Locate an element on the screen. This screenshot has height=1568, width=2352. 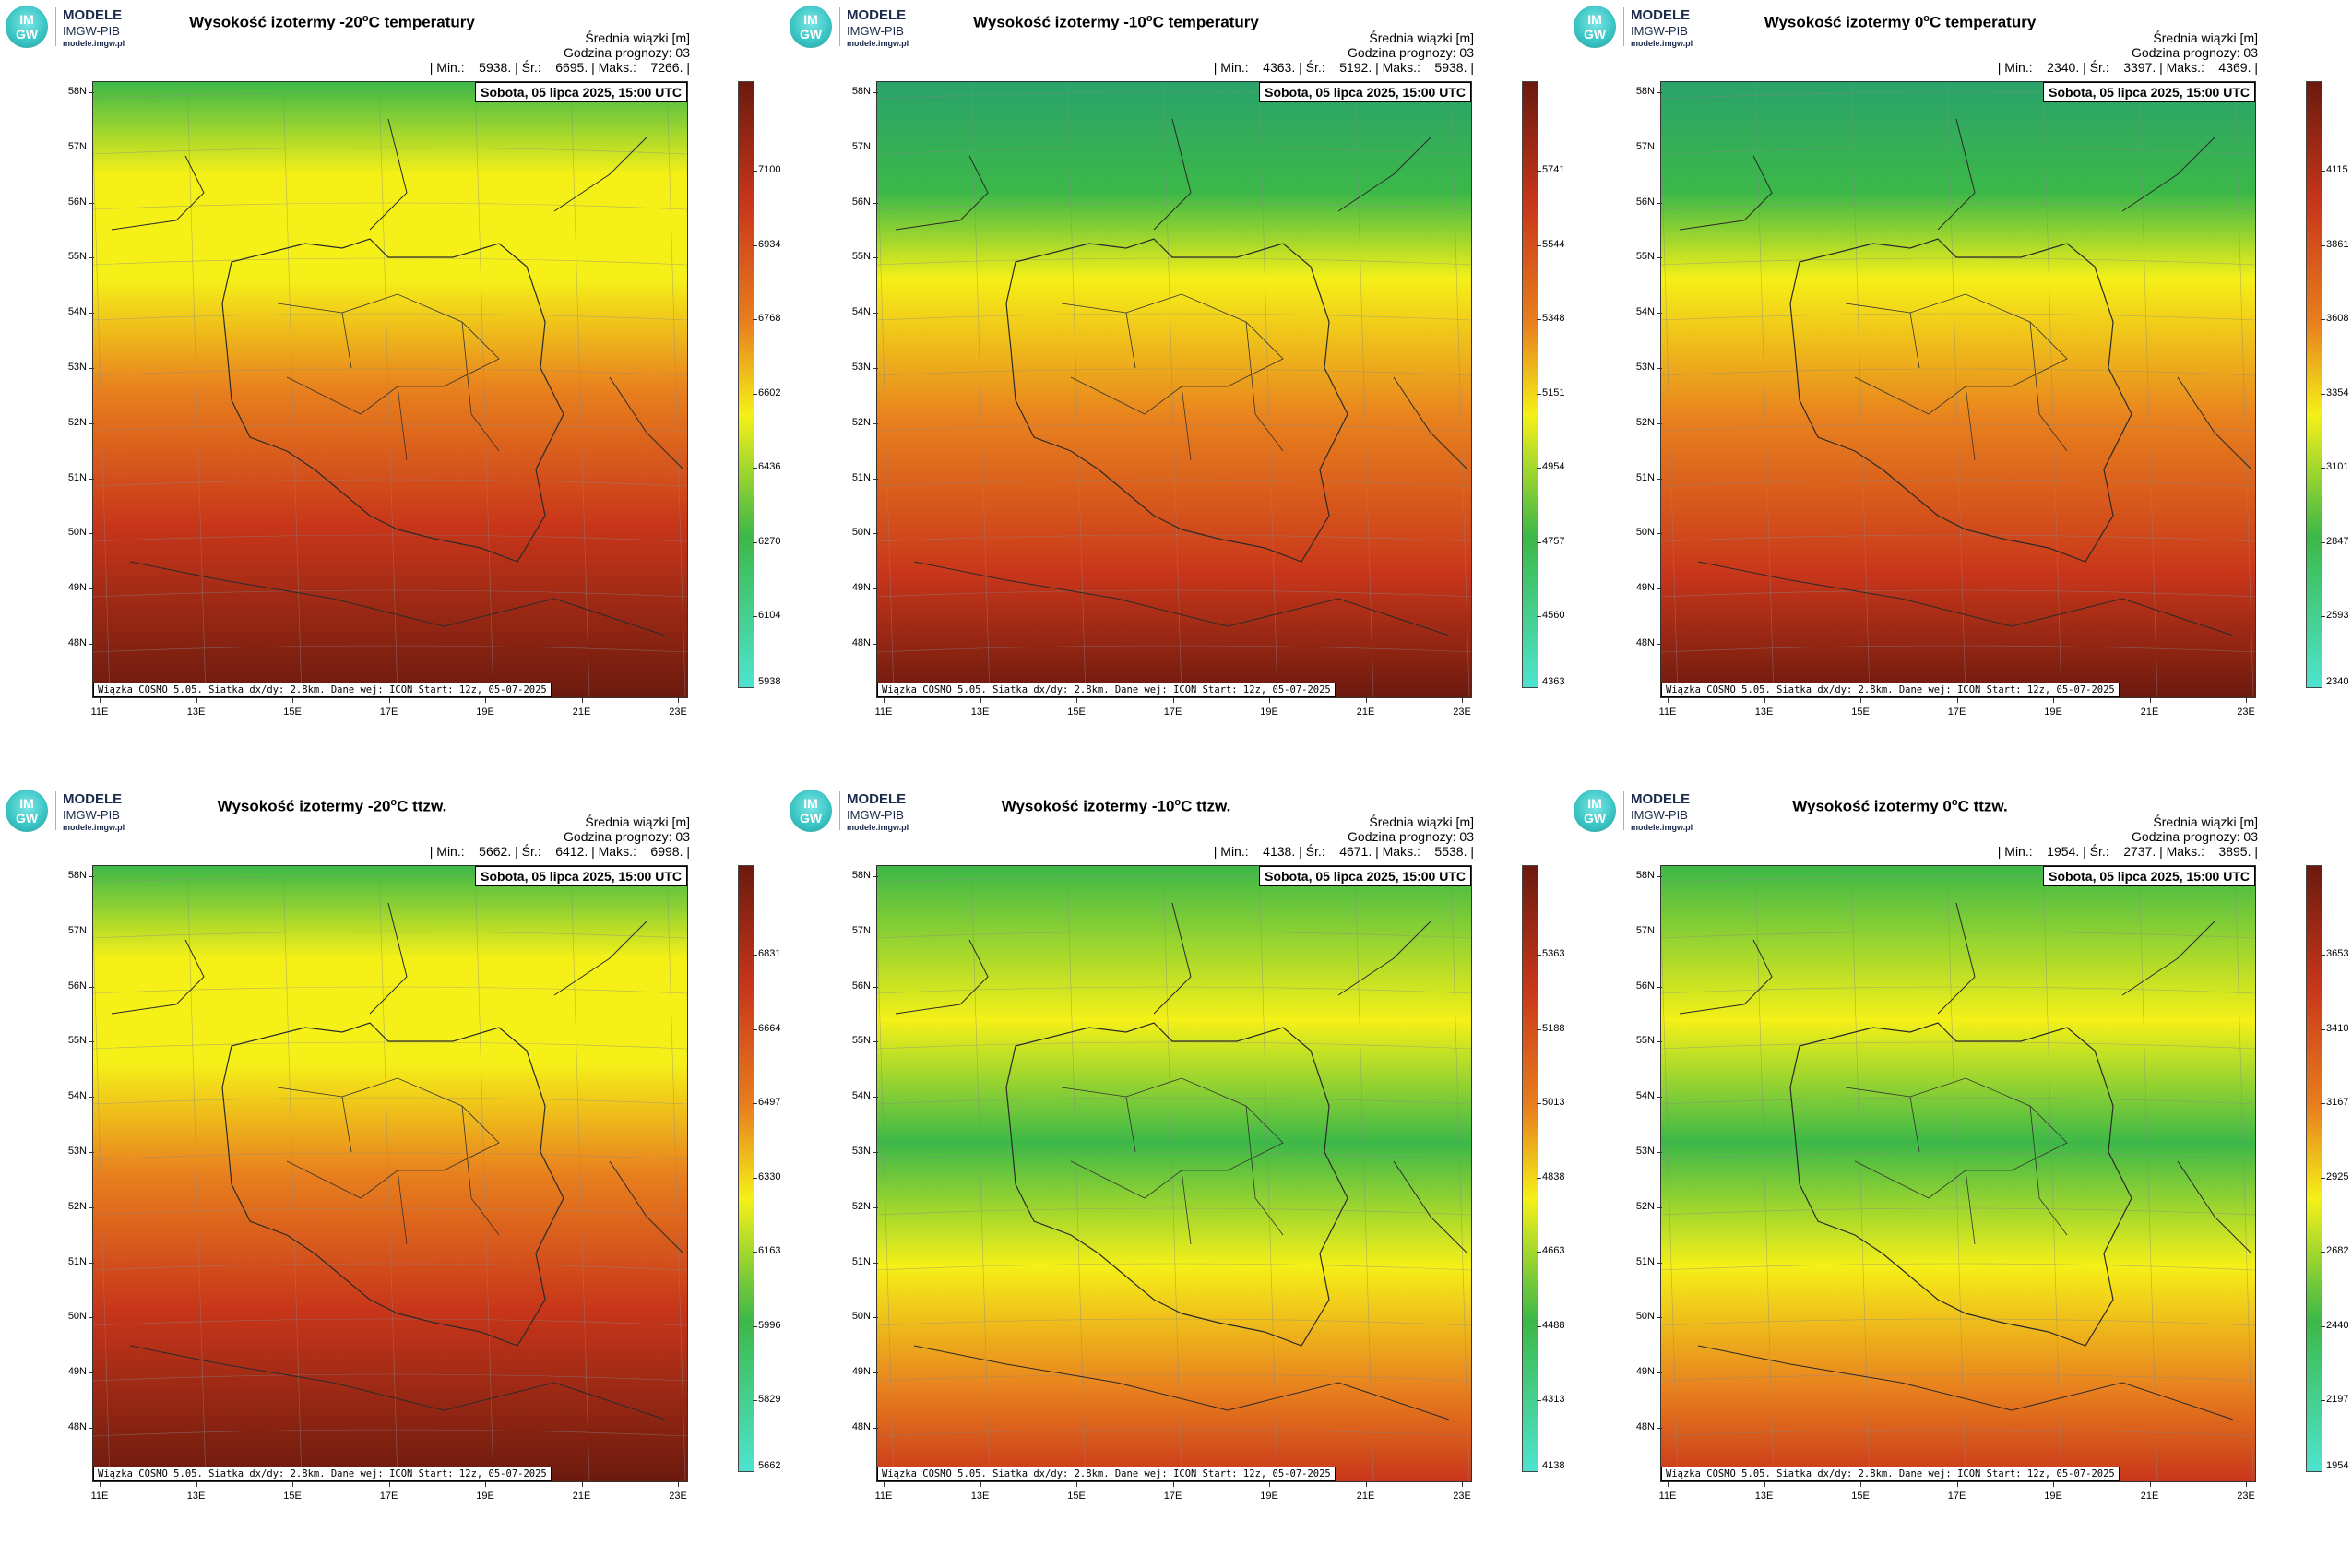
latitude-label: 58N is located at coordinates (861, 91).